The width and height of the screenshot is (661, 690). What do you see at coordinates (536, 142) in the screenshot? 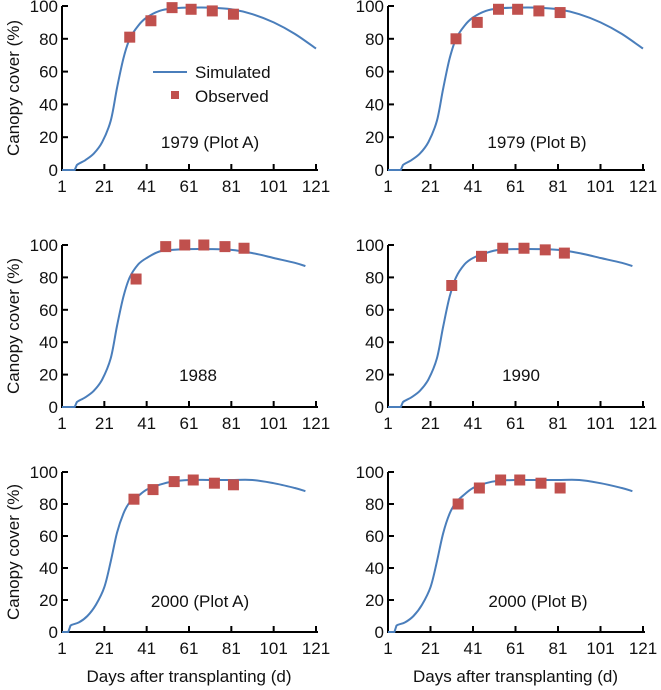
I see `panel-label: 1979 (Plot B)` at bounding box center [536, 142].